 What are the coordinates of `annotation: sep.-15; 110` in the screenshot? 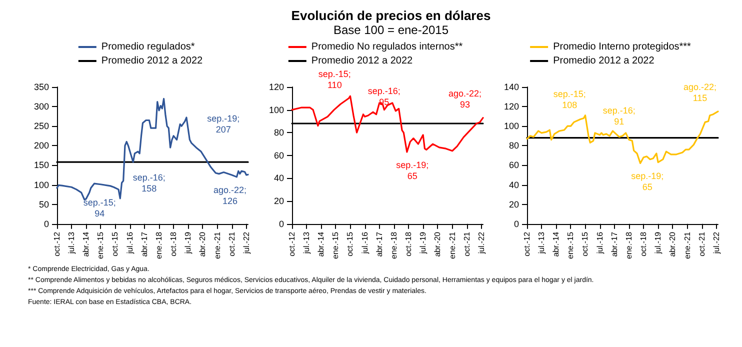 It's located at (334, 79).